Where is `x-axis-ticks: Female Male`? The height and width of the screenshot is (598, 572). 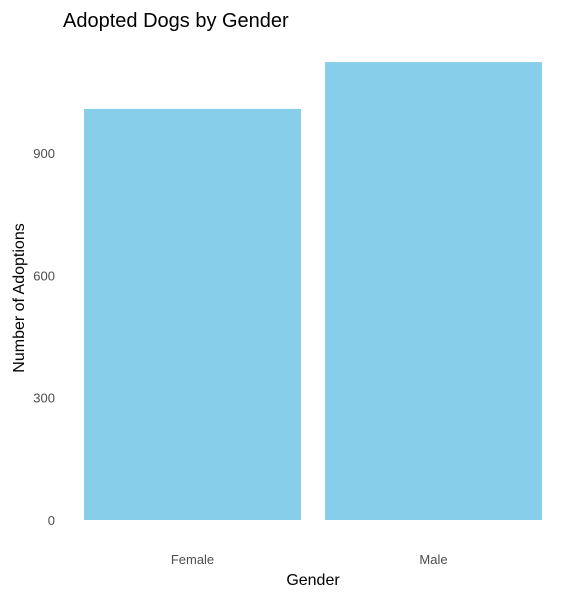 x-axis-ticks: Female Male is located at coordinates (309, 559).